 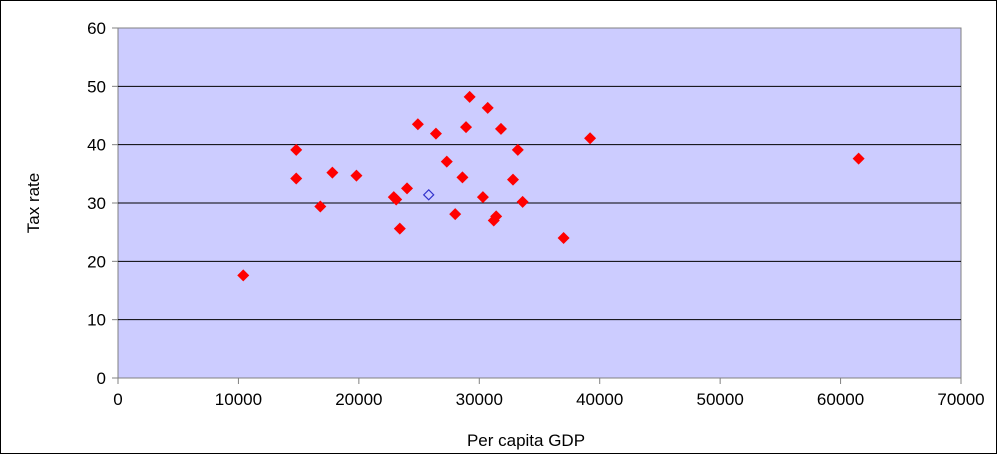 I want to click on x-axis-ticks: 0 10000 20000 30000 40000 50000 60000 70000, so click(x=549, y=393).